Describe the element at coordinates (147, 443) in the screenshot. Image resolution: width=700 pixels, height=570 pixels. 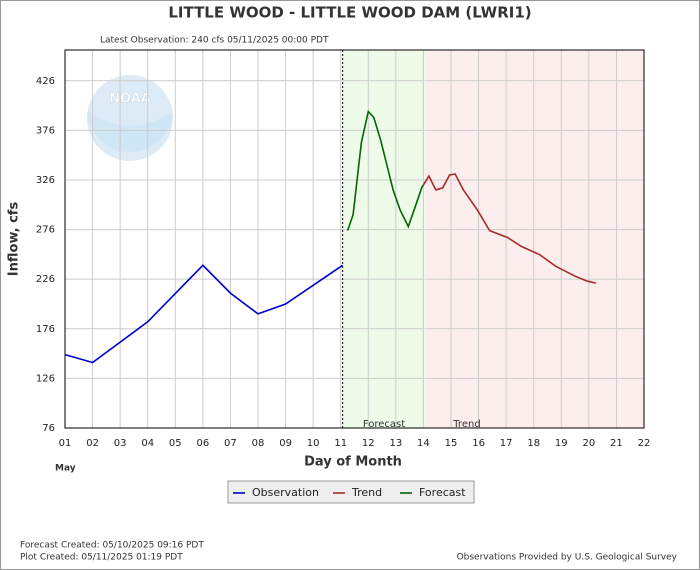
I see `x-tick-label: 04` at that location.